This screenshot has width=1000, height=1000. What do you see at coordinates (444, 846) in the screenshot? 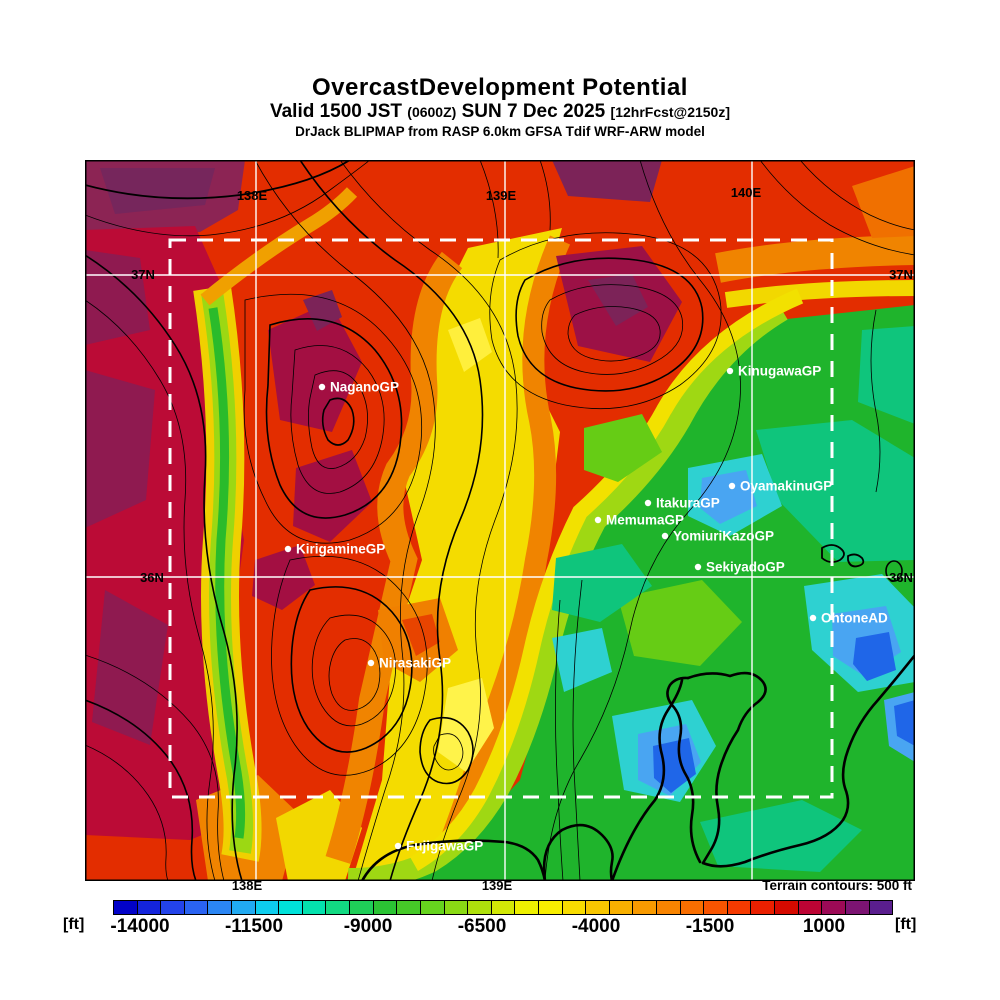
I see `site-label-fujigawagp: FujigawaGP` at bounding box center [444, 846].